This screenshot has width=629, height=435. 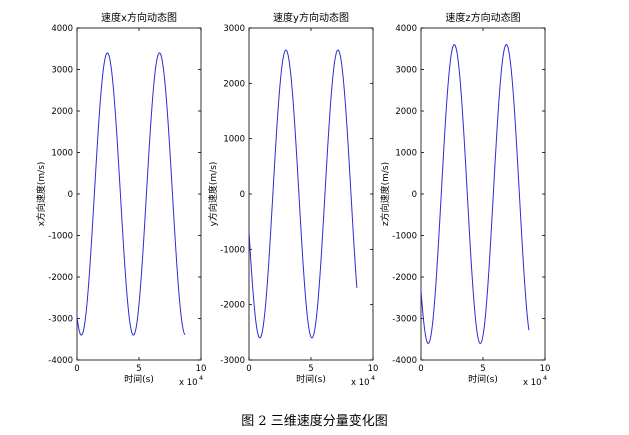 What do you see at coordinates (314, 421) in the screenshot?
I see `figure-caption: 图 2 三维速度分量变化图` at bounding box center [314, 421].